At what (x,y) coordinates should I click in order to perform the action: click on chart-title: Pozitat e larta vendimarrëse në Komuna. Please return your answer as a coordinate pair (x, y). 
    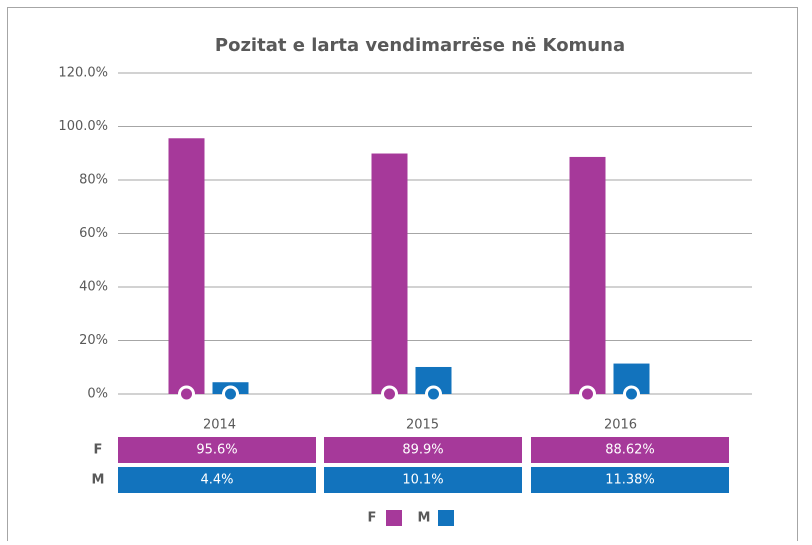
    Looking at the image, I should click on (420, 45).